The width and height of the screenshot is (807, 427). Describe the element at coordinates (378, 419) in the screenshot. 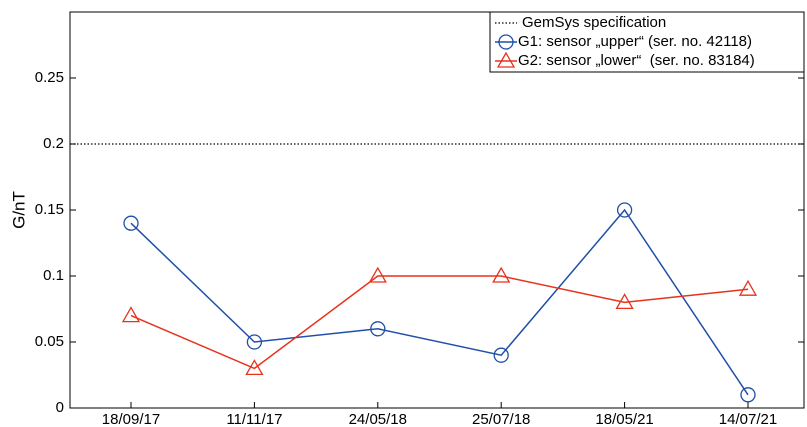

I see `x-tick-label: 24/05/18` at that location.